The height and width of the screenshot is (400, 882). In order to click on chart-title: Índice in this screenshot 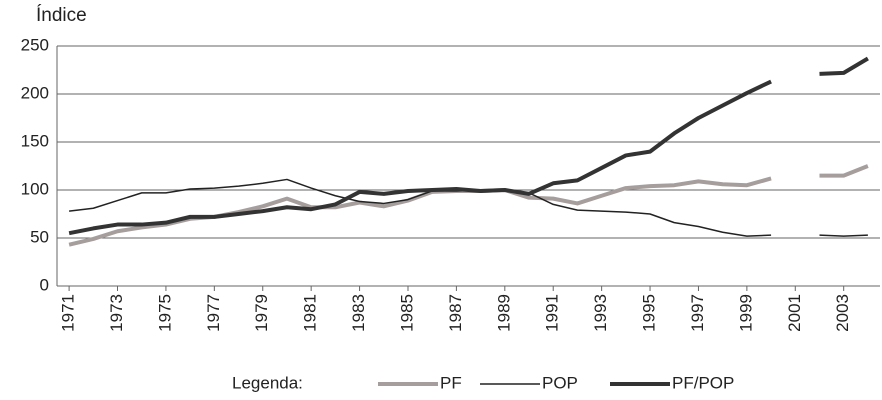, I will do `click(61, 15)`.